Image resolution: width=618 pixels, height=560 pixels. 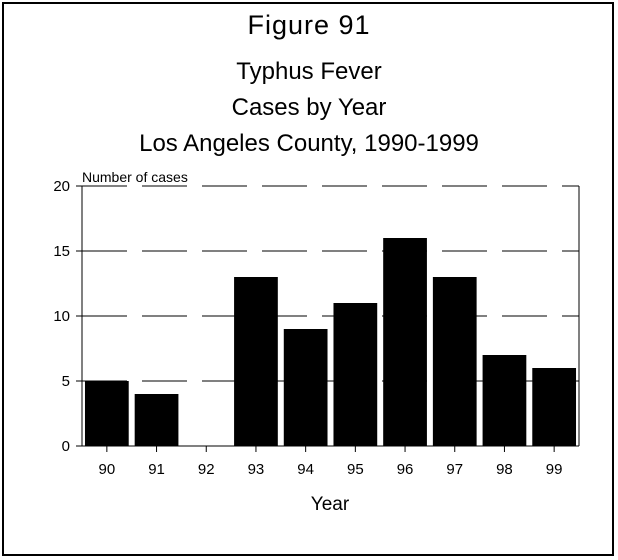 I want to click on y-tick-label: 5, so click(x=66, y=381).